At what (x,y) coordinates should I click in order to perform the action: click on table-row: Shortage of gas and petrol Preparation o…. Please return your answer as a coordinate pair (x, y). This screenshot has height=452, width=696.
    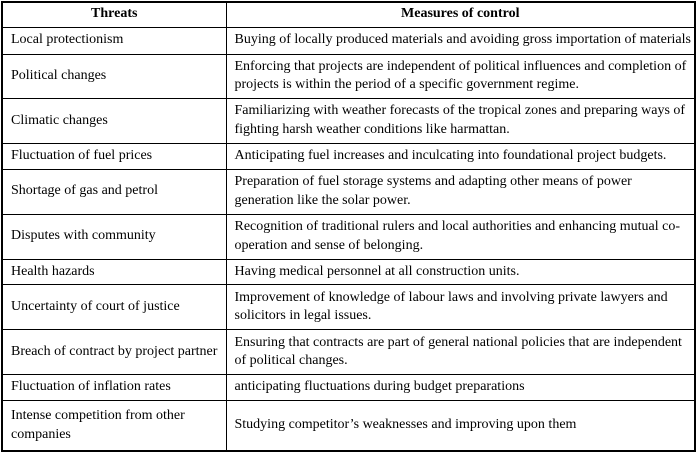
    Looking at the image, I should click on (348, 191).